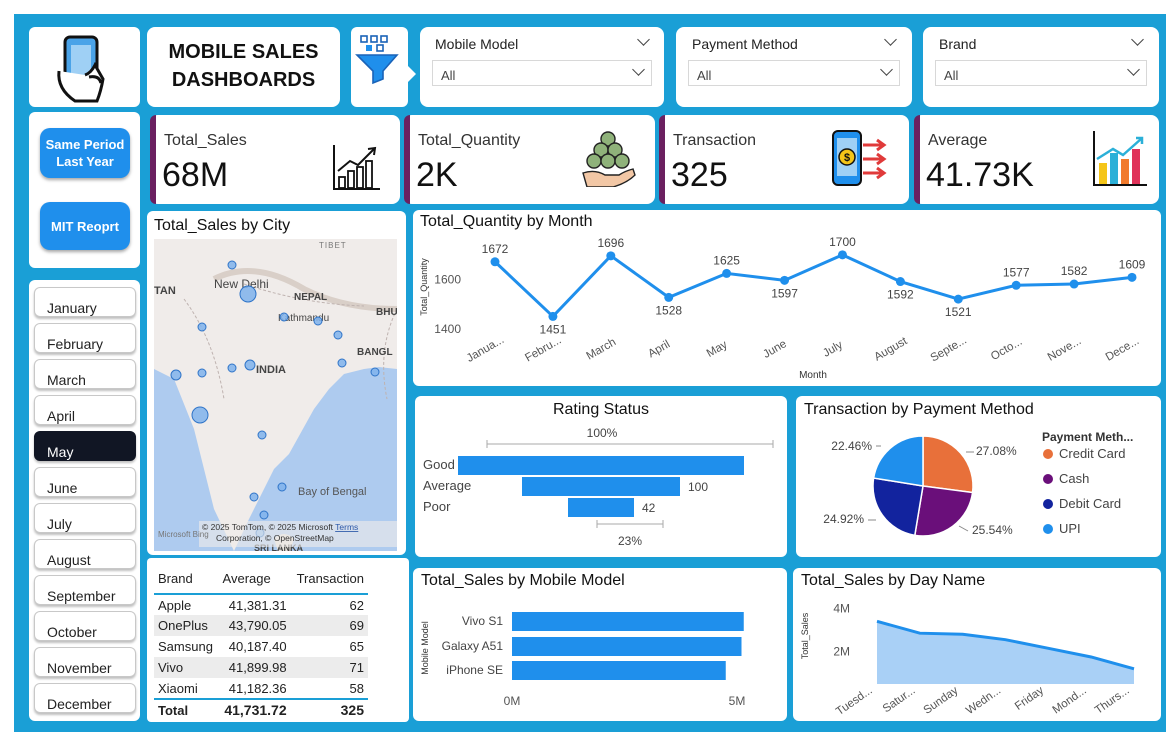 This screenshot has height=739, width=1171. What do you see at coordinates (183, 534) in the screenshot?
I see `map-bing-logo: Microsoft Bing` at bounding box center [183, 534].